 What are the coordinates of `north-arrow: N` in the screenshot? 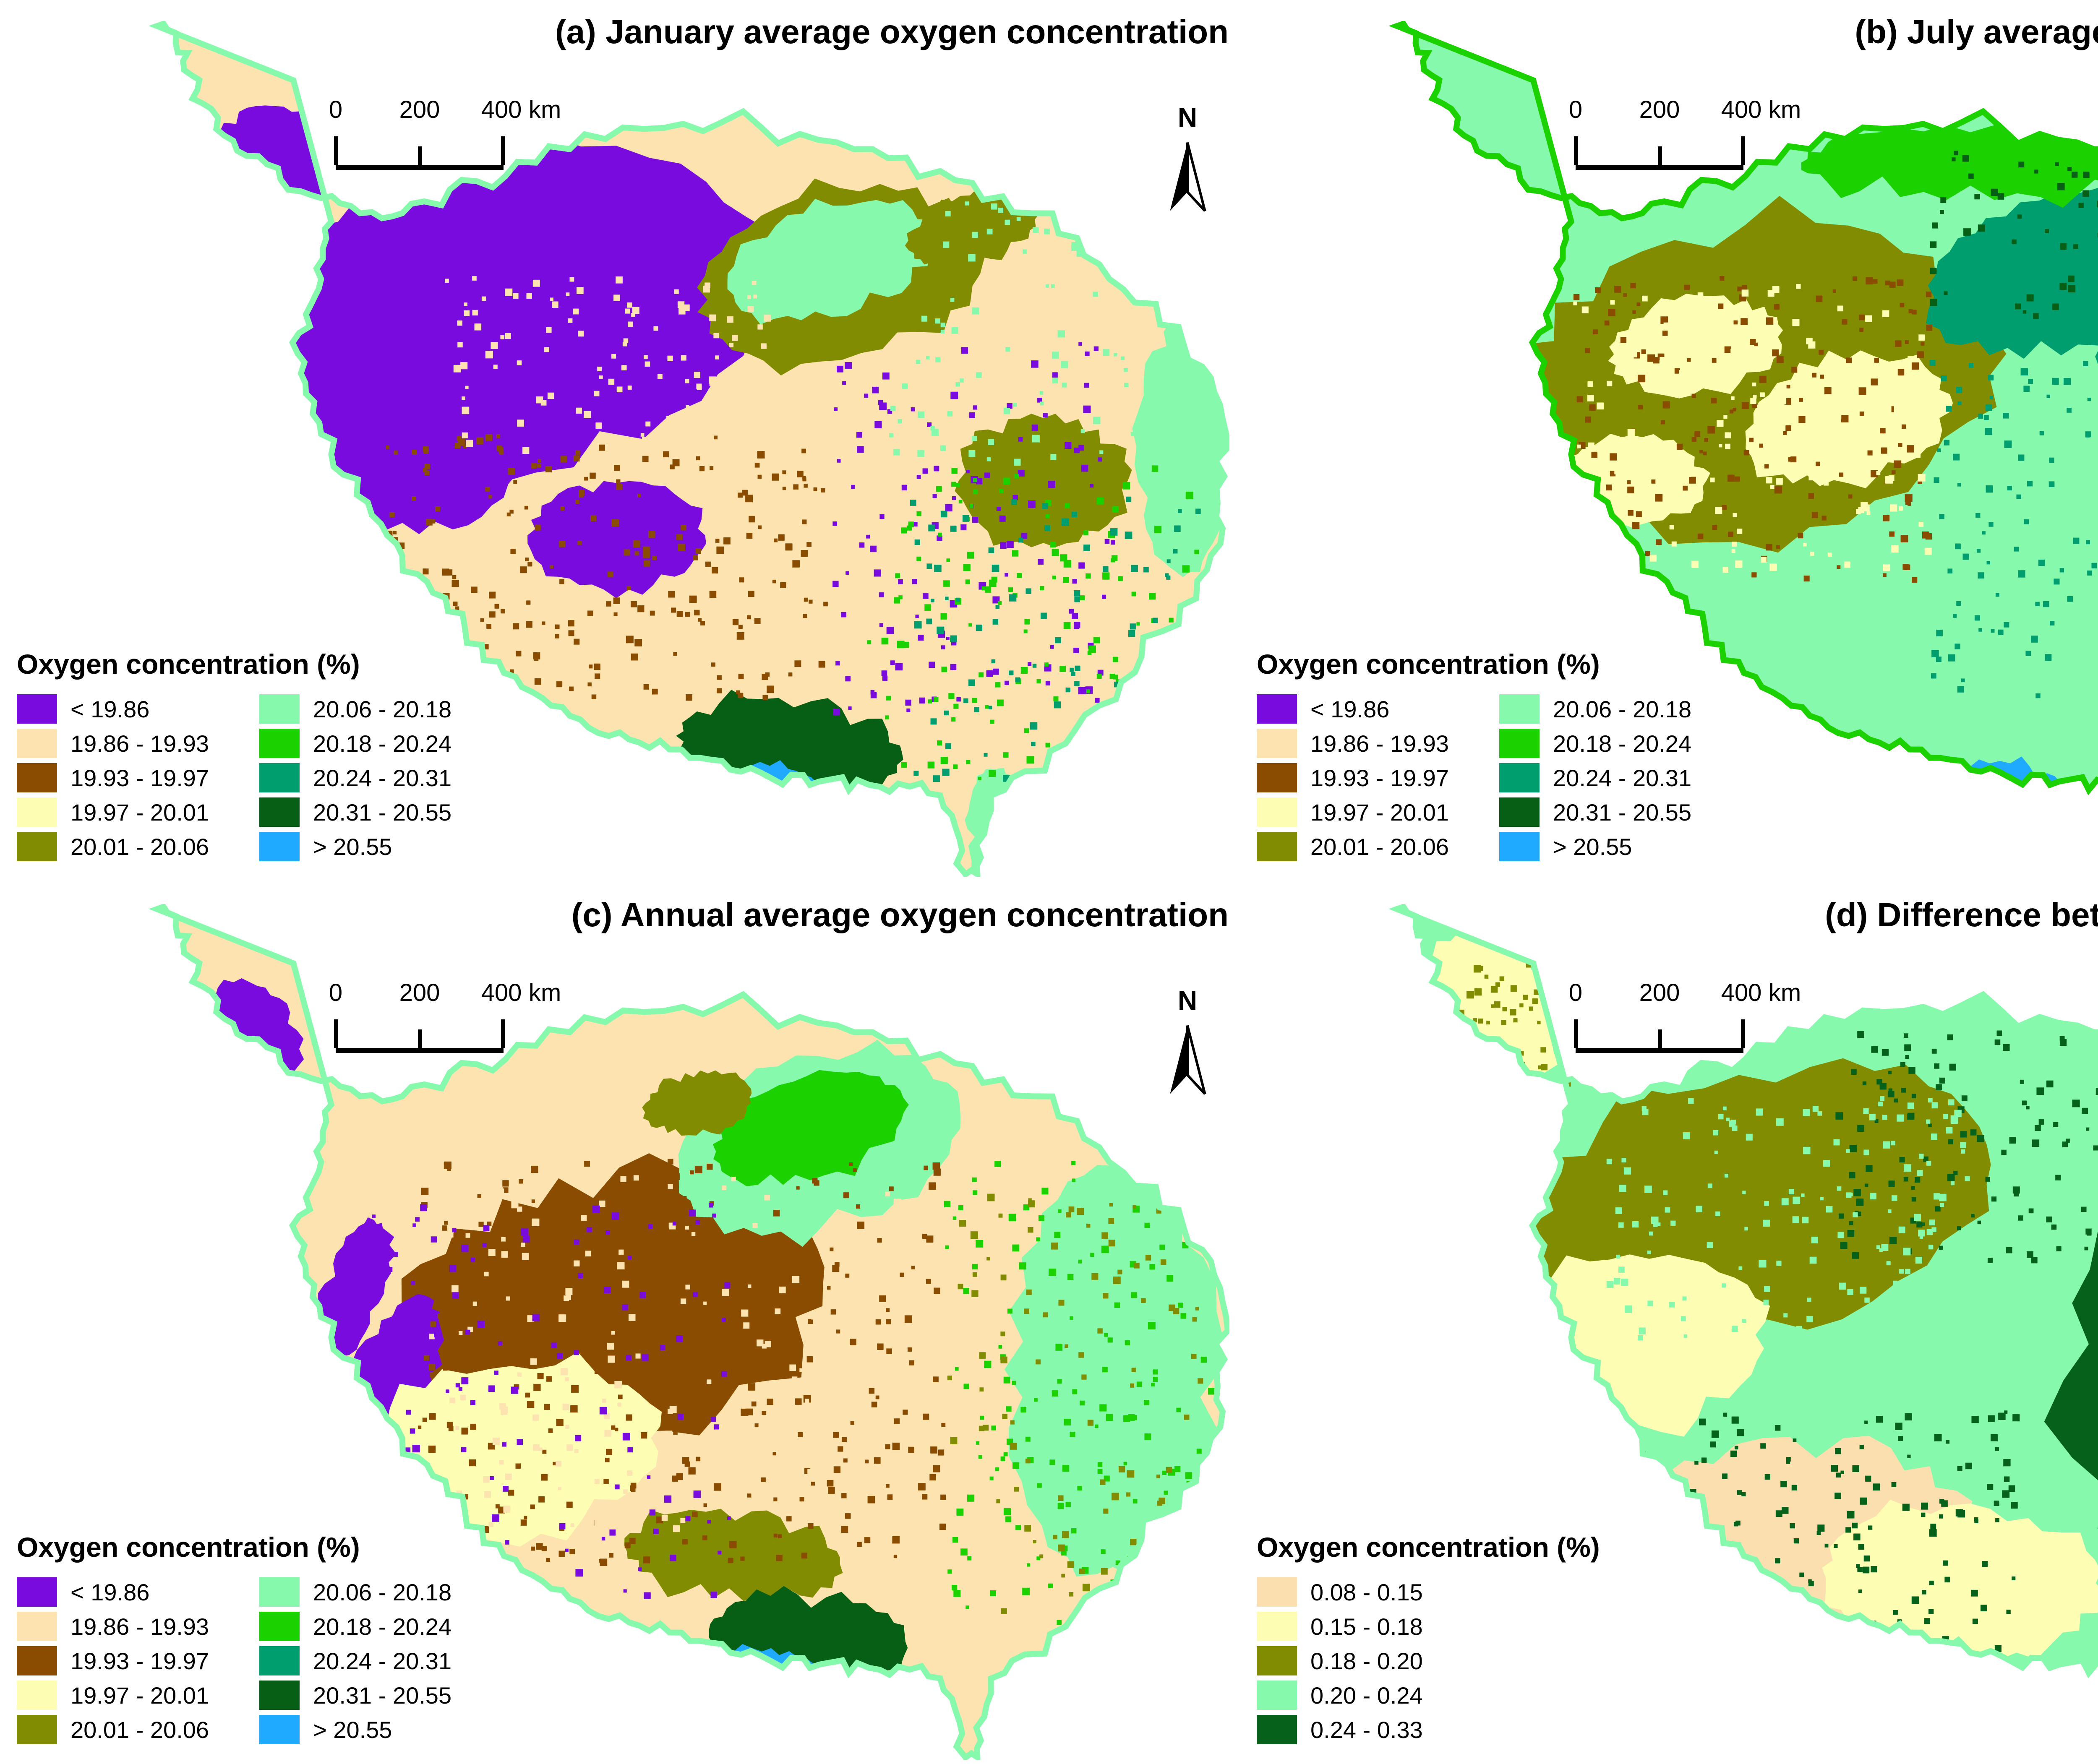 It's located at (1187, 1055).